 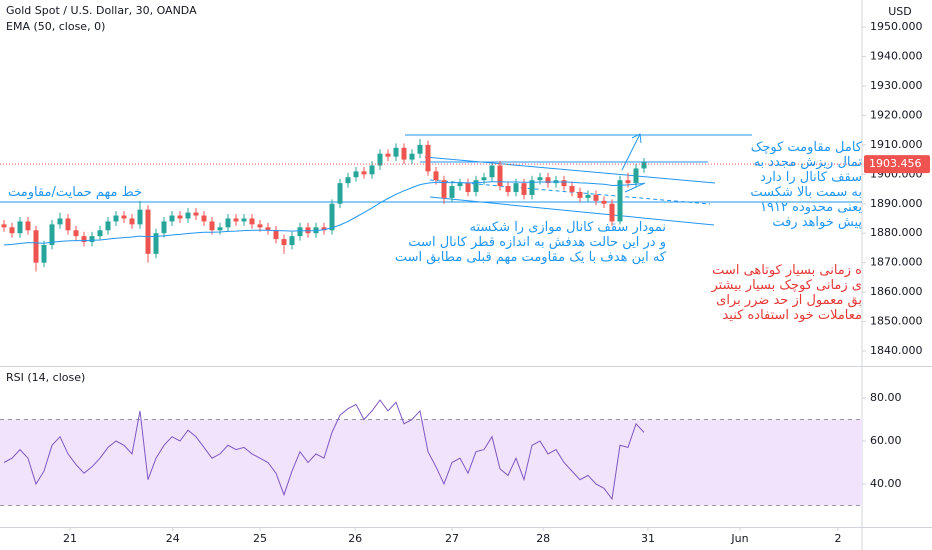 What do you see at coordinates (787, 270) in the screenshot?
I see `annotation-line: ه زمانی بسیار کوتاهی است` at bounding box center [787, 270].